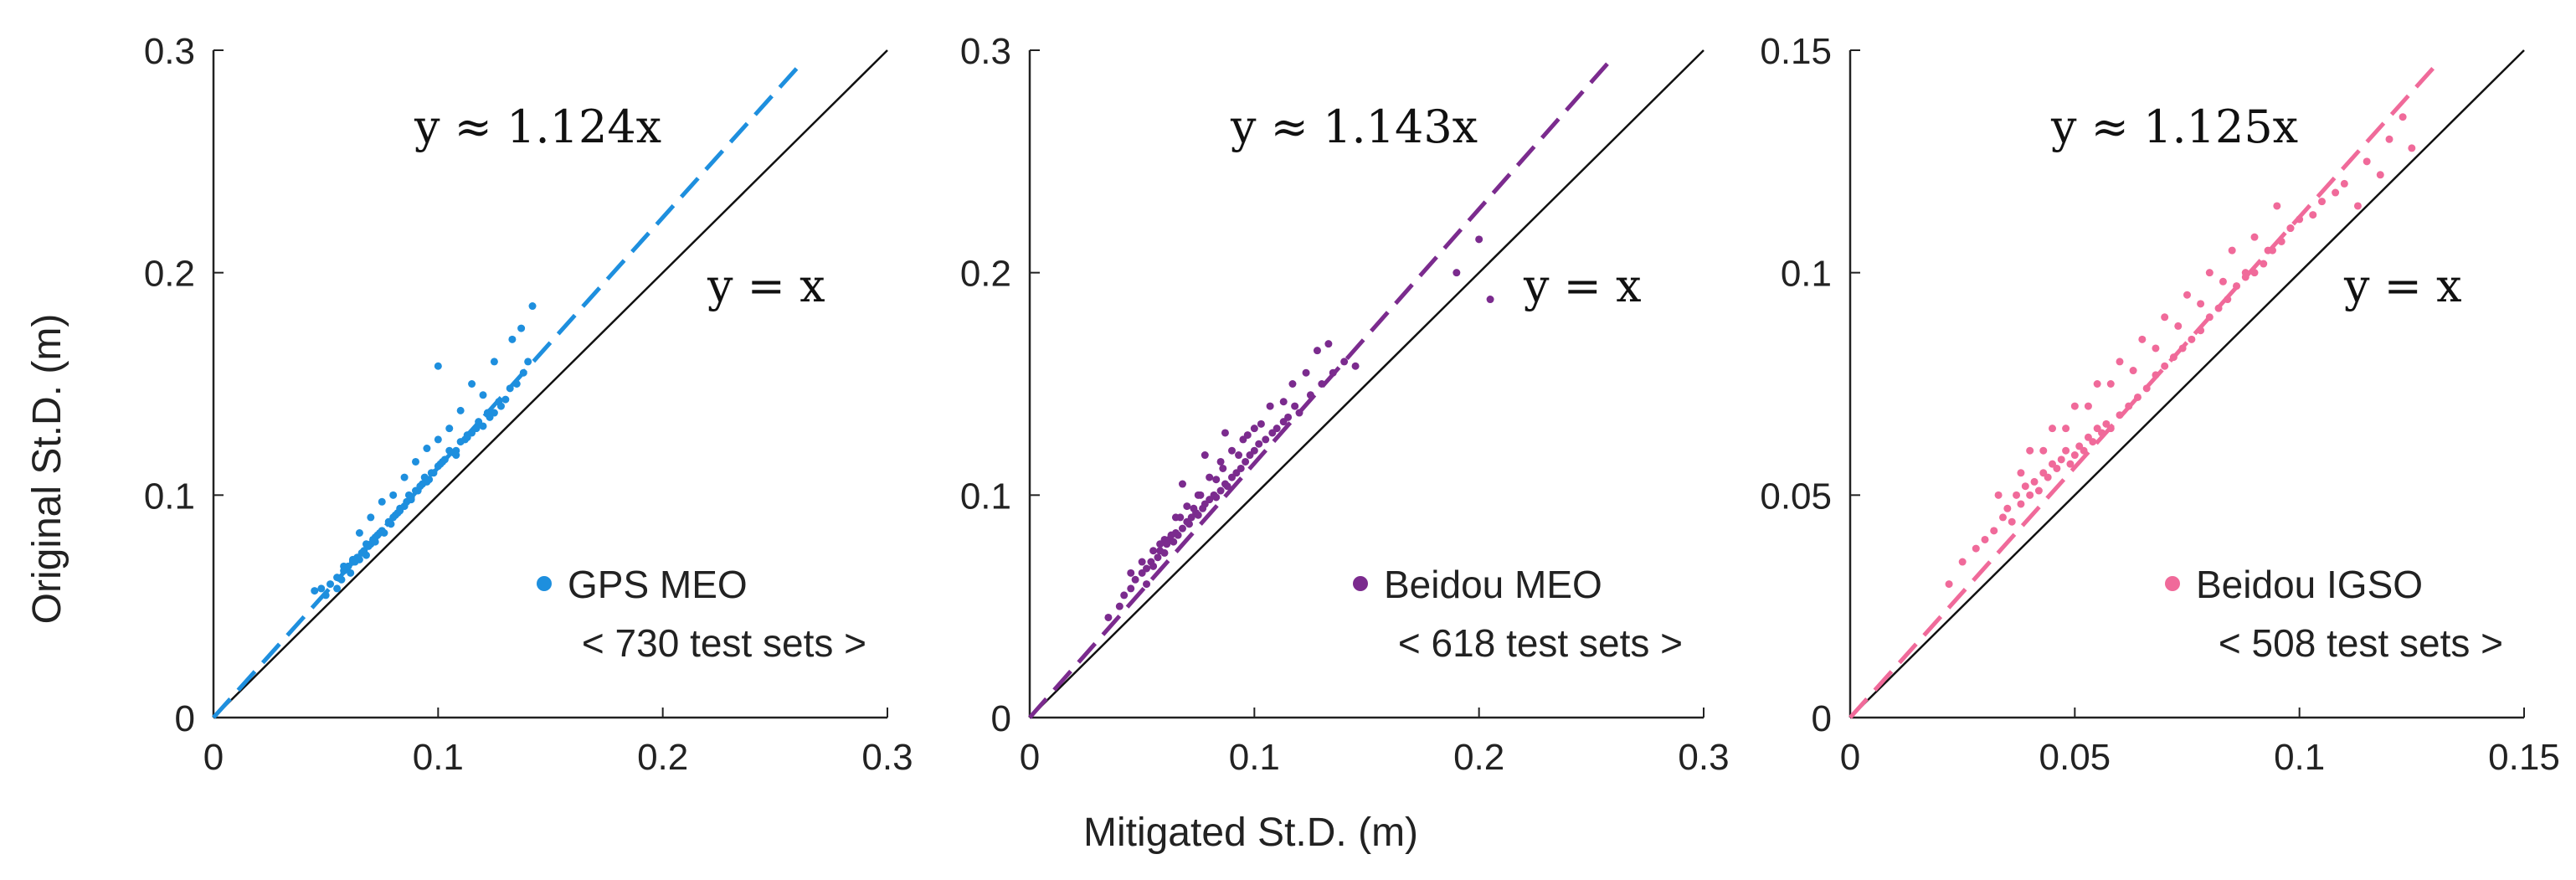 The image size is (2576, 880). I want to click on fit-equation-label: y ≈ 1.124x, so click(537, 127).